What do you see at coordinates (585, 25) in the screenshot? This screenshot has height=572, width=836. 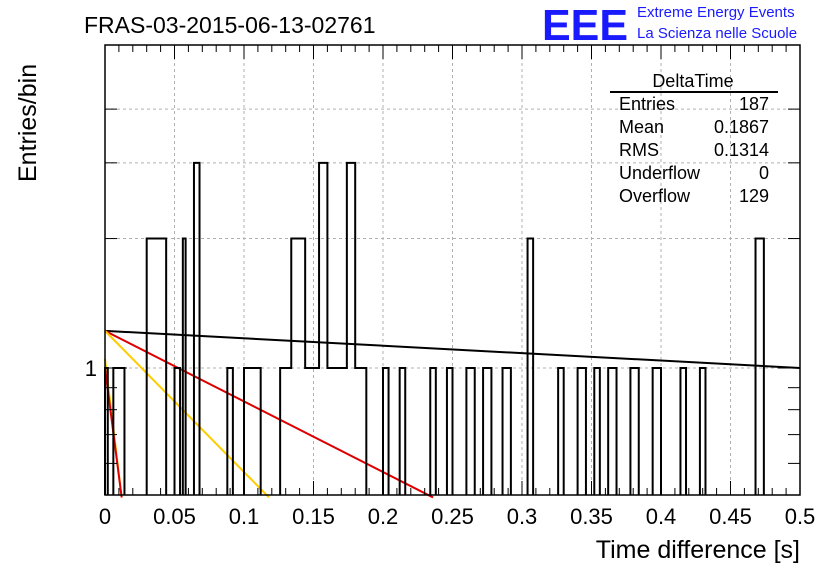 I see `logo-mark: EEE` at bounding box center [585, 25].